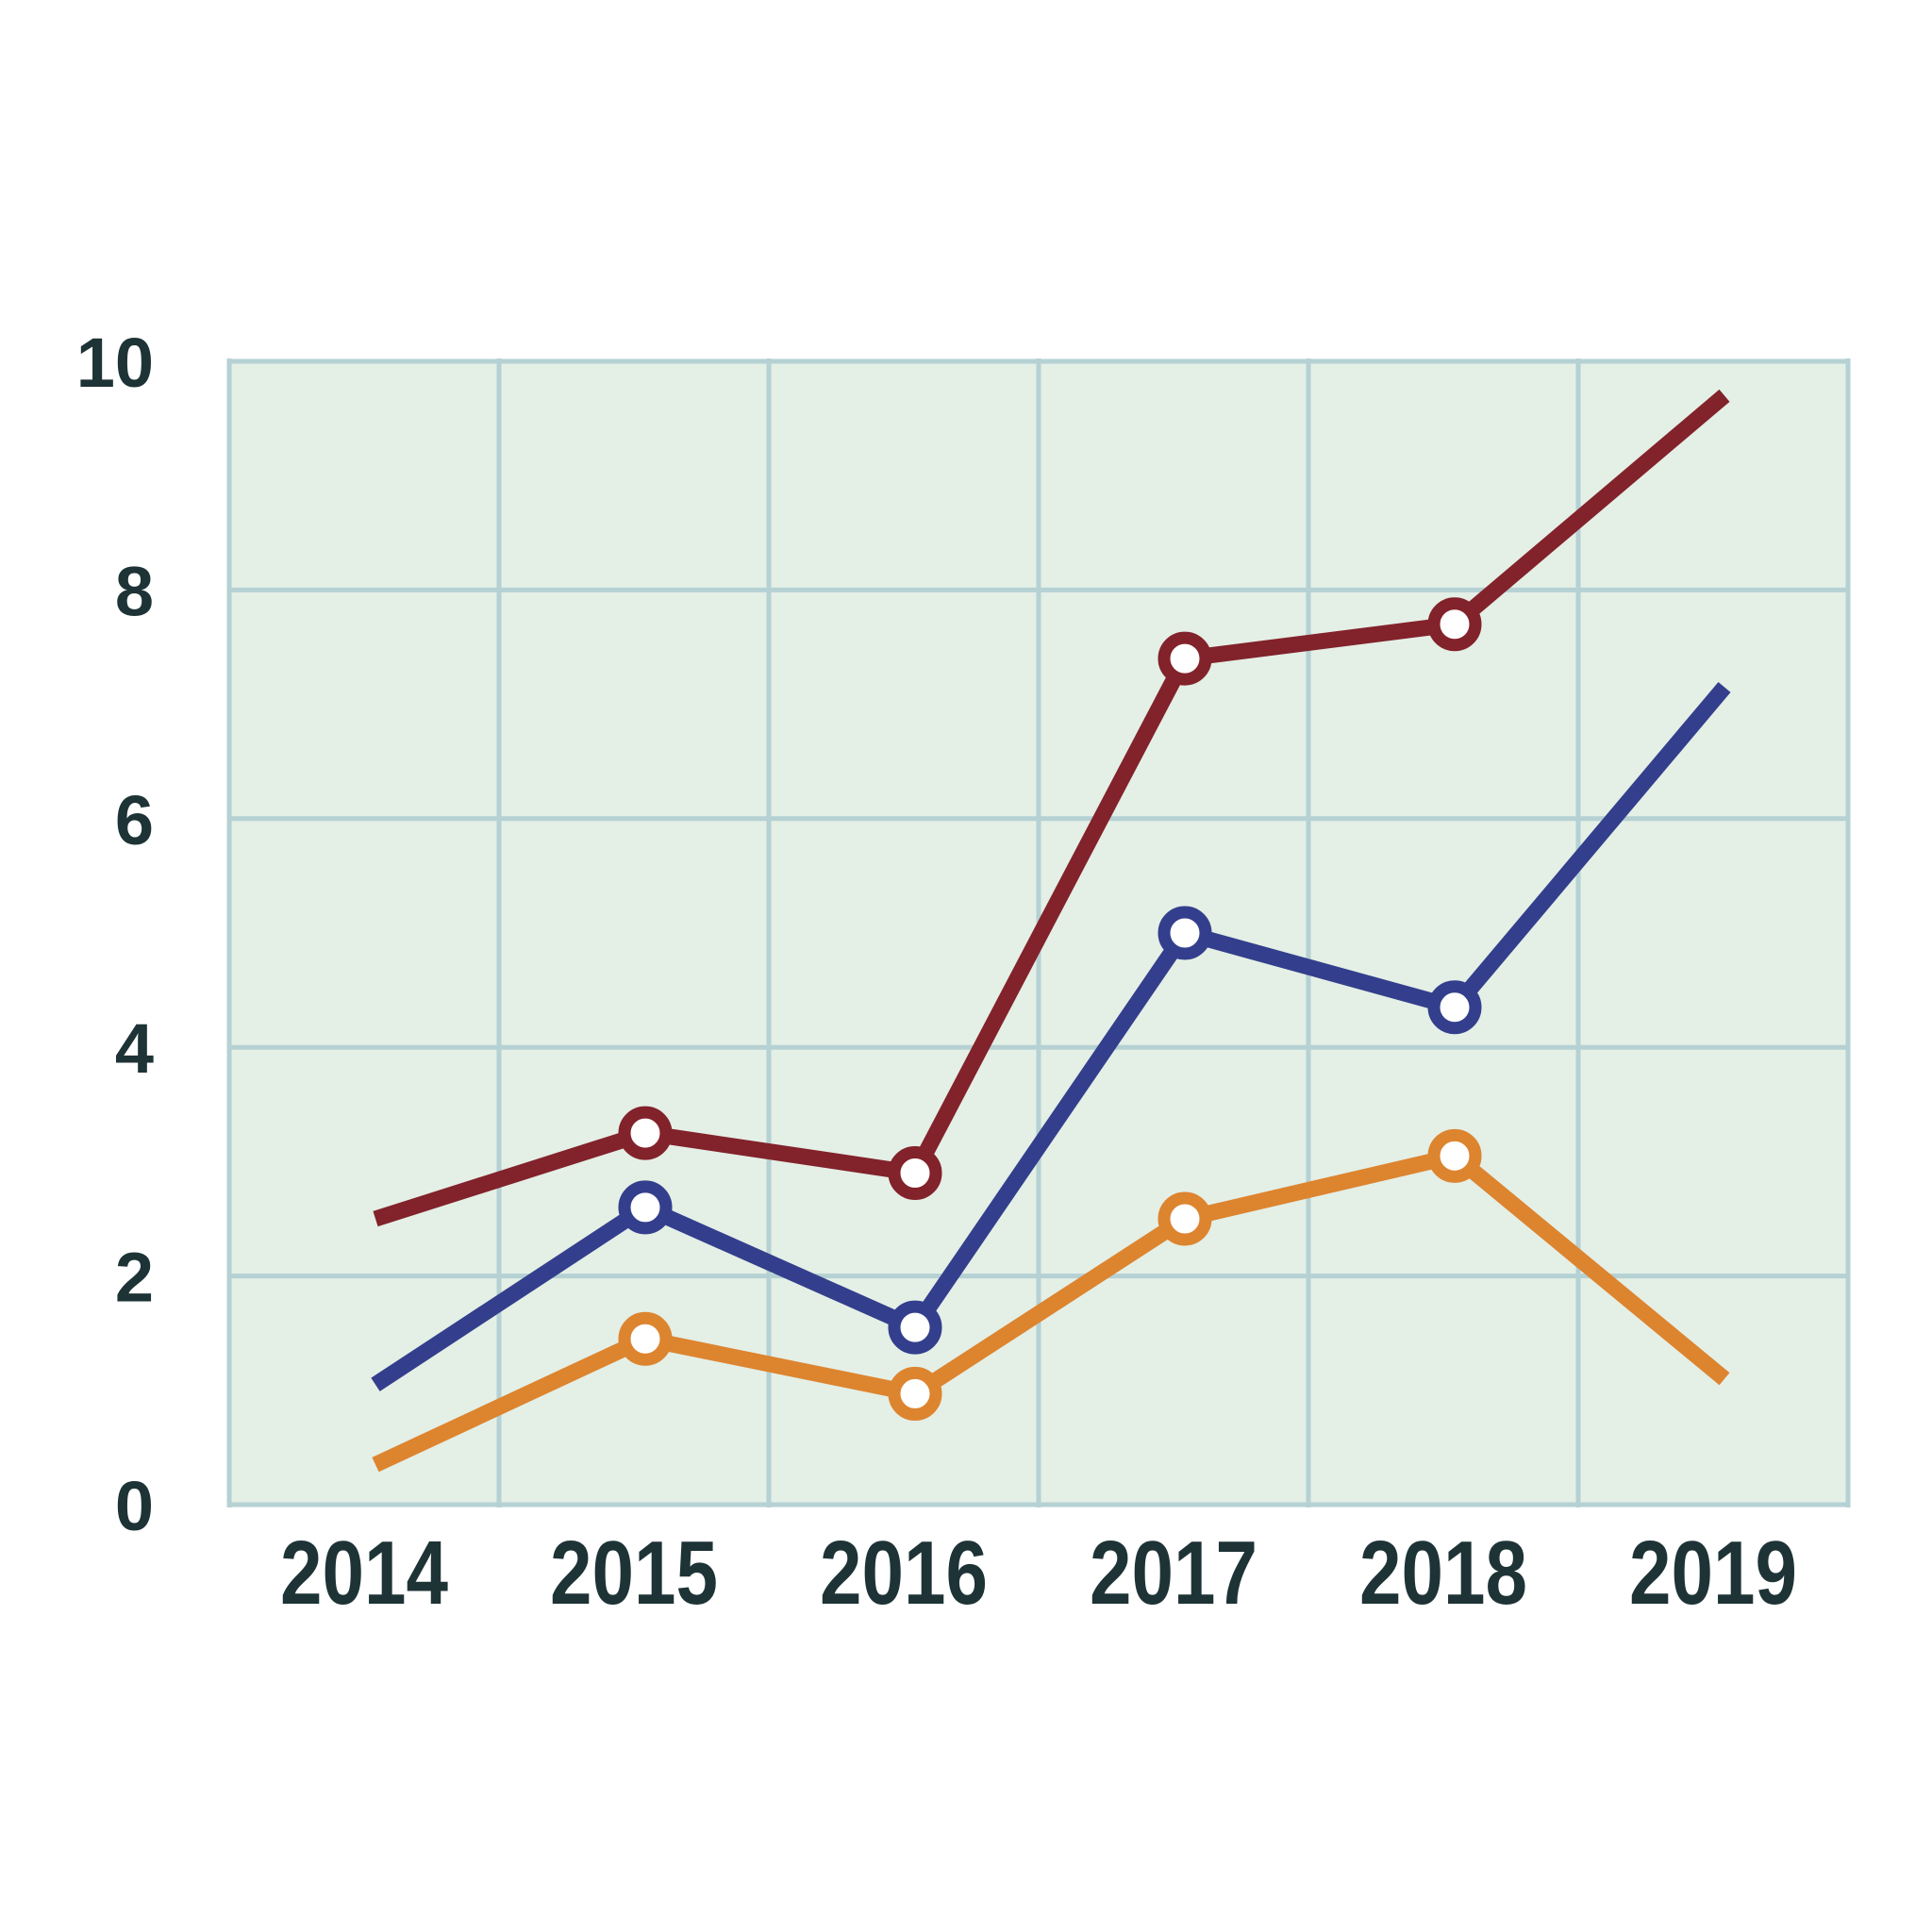 The height and width of the screenshot is (1932, 1932). What do you see at coordinates (1174, 1574) in the screenshot?
I see `x-tick-label: 2017` at bounding box center [1174, 1574].